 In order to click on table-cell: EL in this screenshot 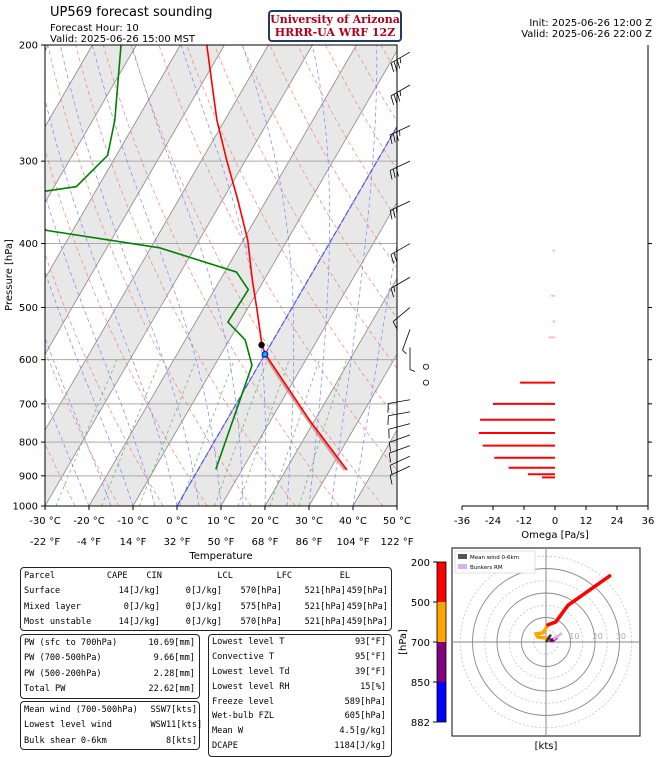, I will do `click(345, 575)`.